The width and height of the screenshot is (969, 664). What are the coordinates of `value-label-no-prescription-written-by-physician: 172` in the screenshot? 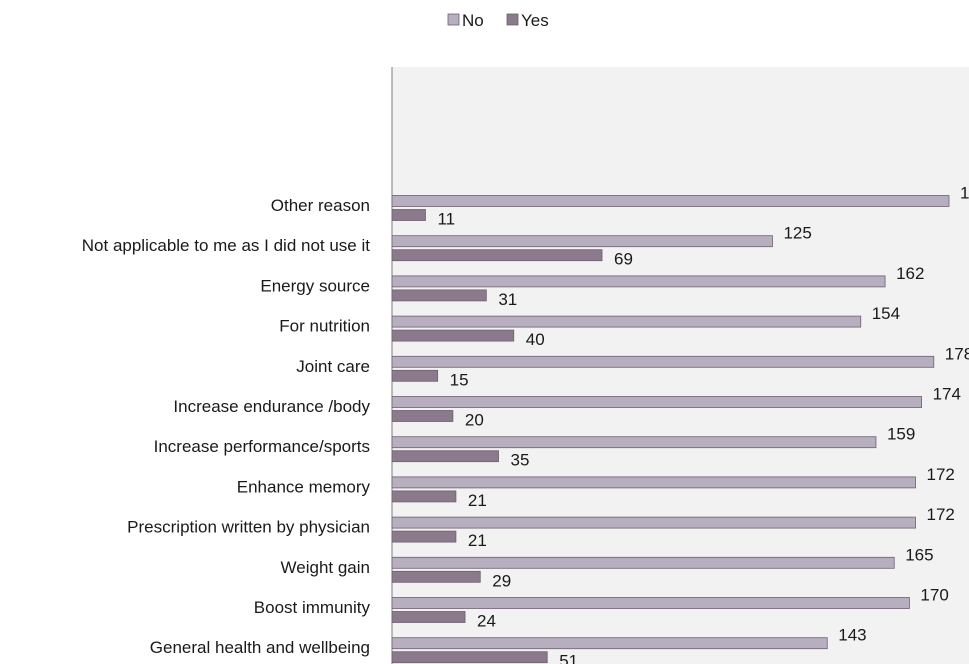 It's located at (941, 514).